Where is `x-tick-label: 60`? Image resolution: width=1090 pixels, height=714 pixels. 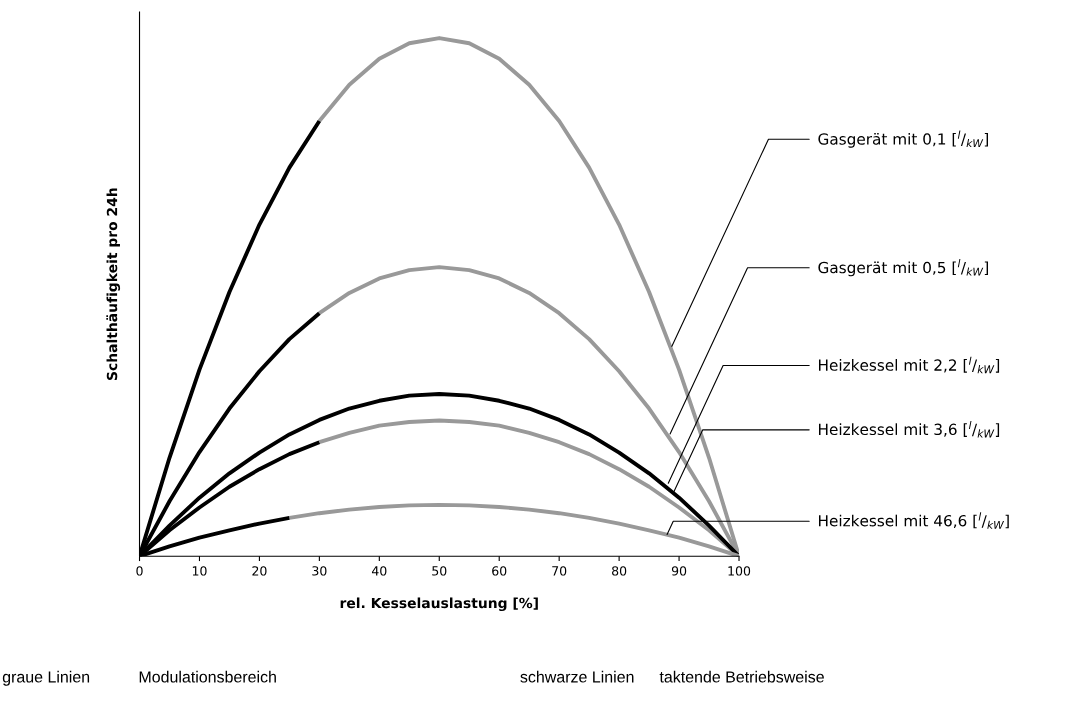 x-tick-label: 60 is located at coordinates (499, 571).